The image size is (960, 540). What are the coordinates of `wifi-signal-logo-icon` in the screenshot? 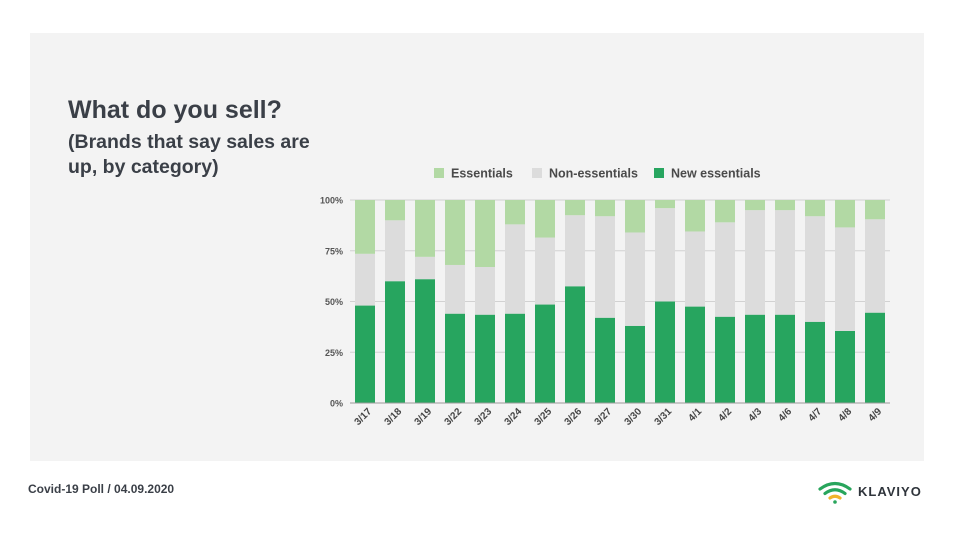 It's located at (835, 492).